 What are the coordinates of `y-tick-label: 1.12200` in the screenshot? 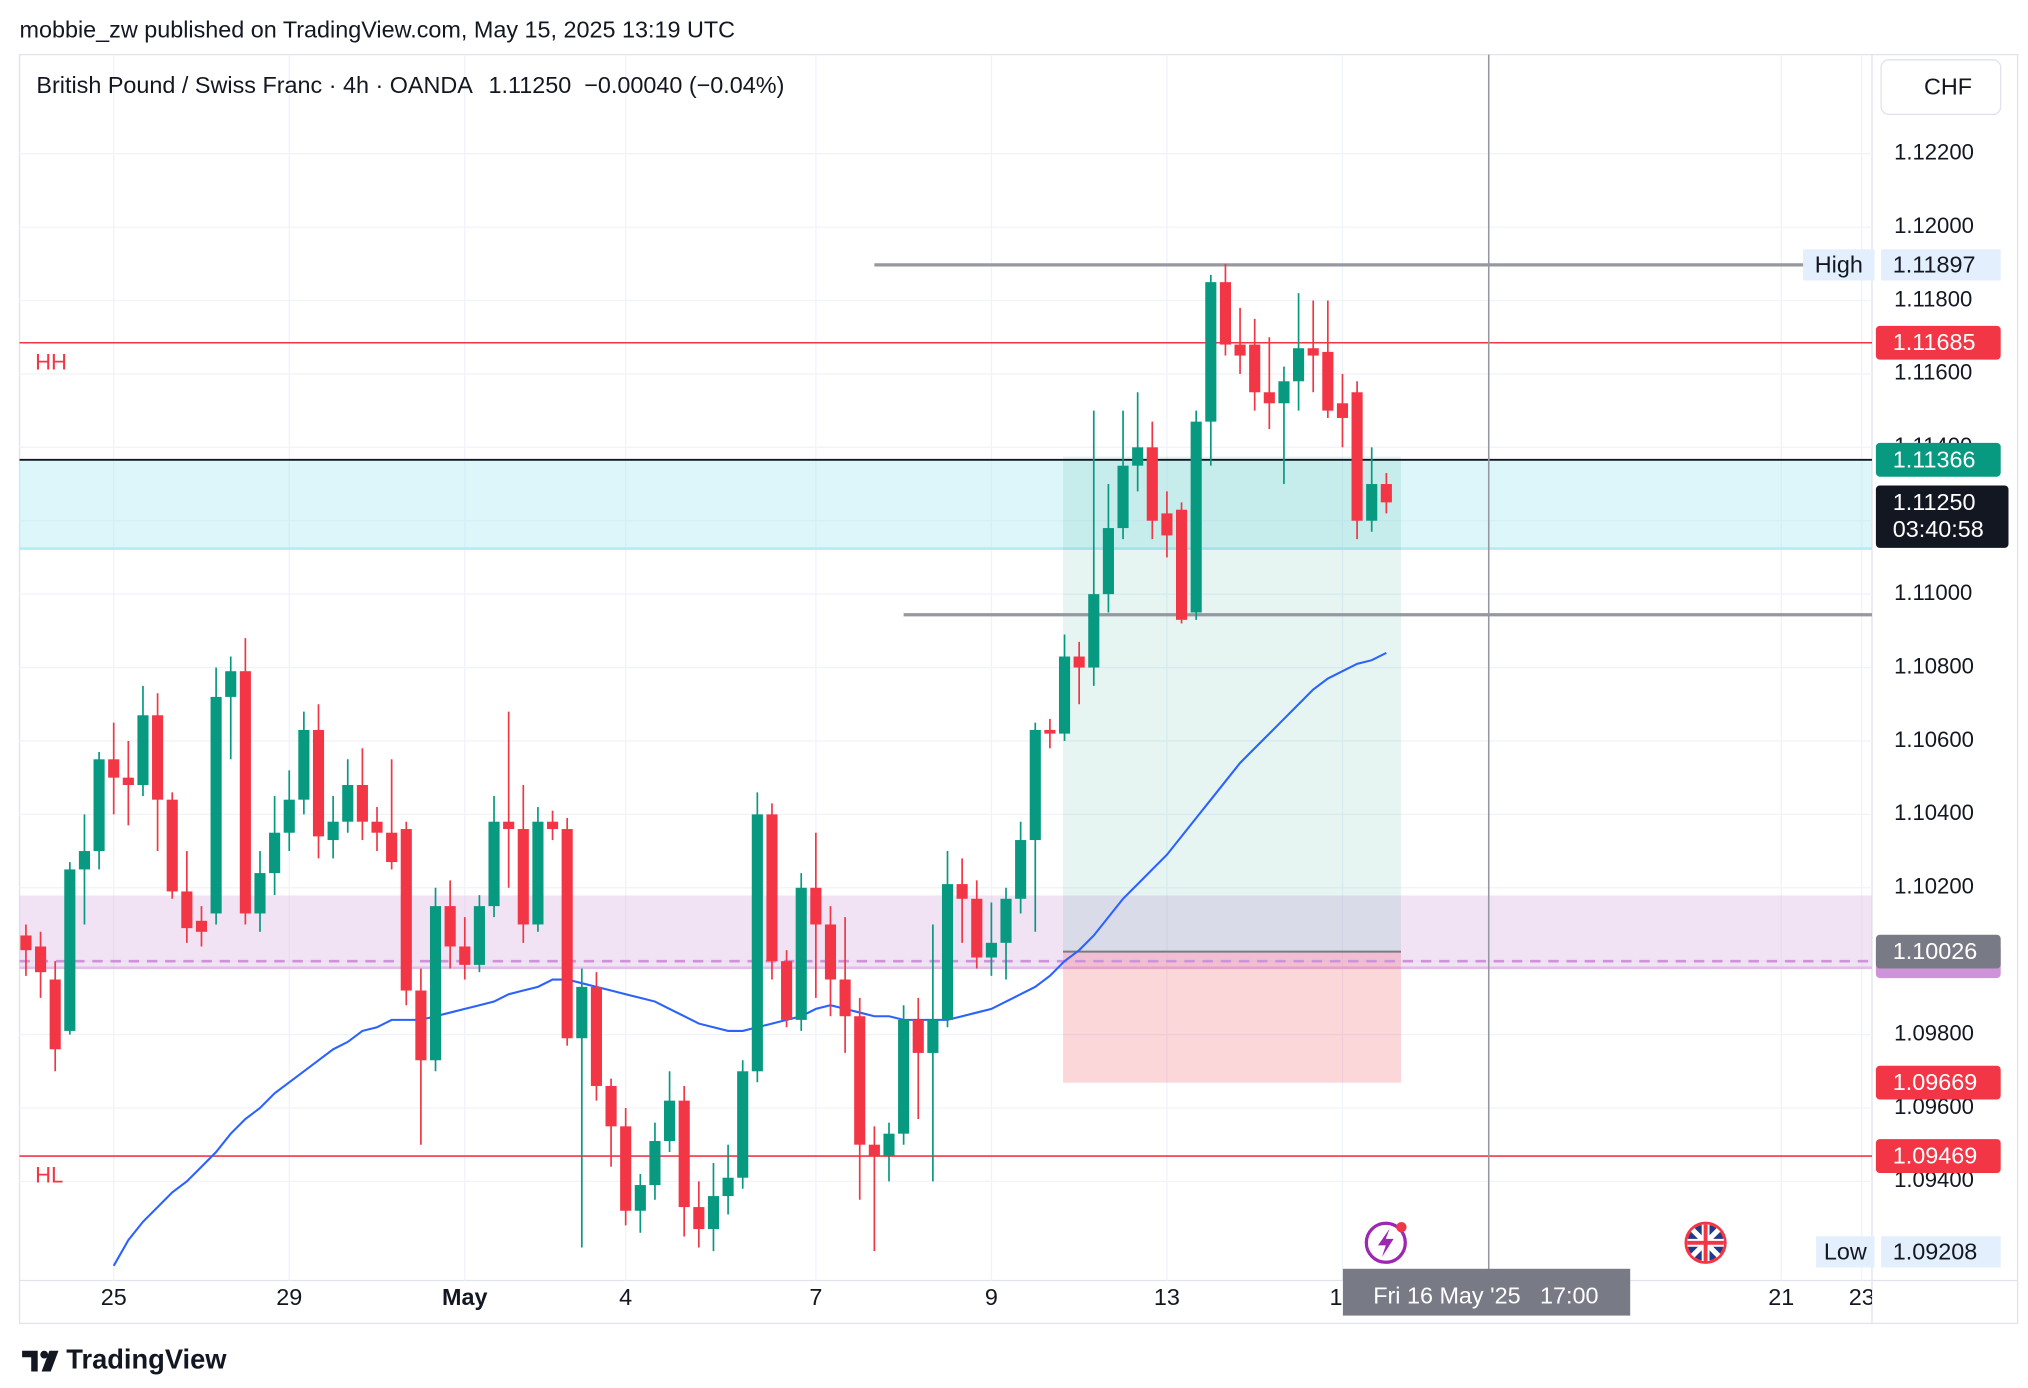 It's located at (1934, 152).